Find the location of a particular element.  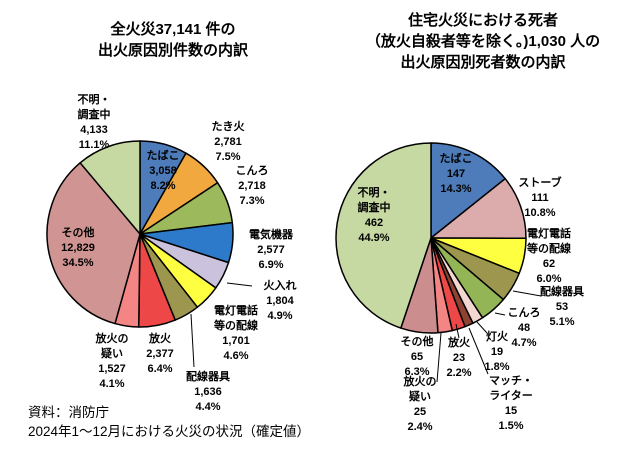

leader-line-home-fire-deaths-by-cause-match-lighter is located at coordinates (478, 351).